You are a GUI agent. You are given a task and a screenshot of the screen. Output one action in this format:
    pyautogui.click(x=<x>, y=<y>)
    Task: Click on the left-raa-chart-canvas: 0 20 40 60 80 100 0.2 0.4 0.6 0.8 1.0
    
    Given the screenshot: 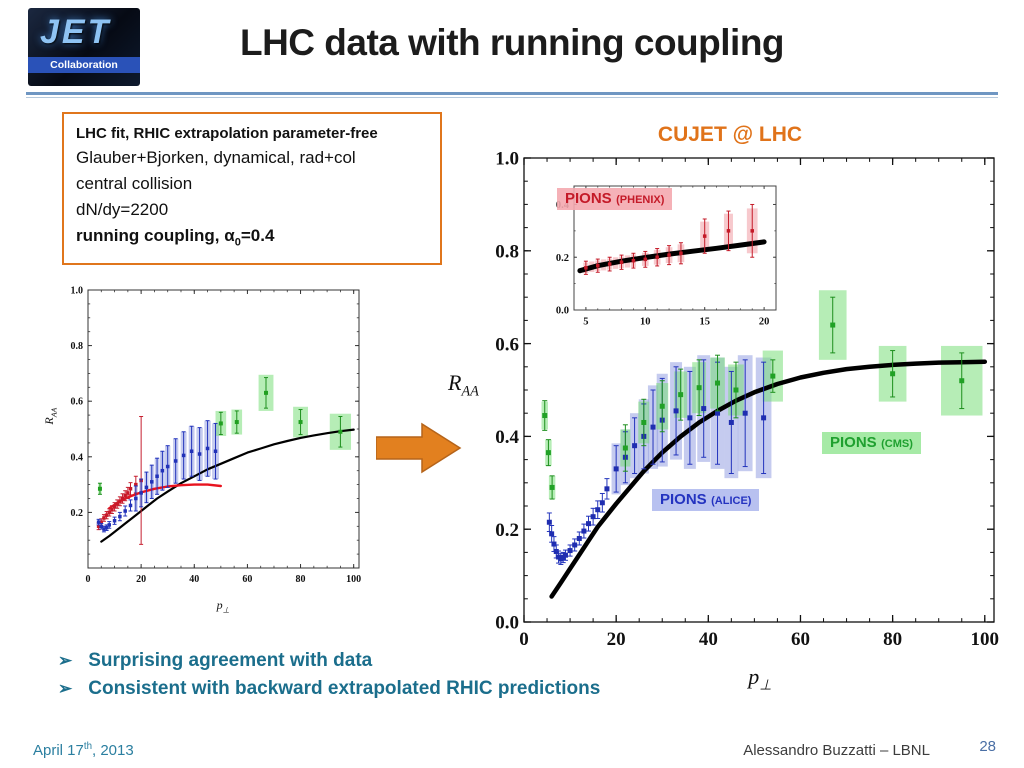 What is the action you would take?
    pyautogui.click(x=216, y=436)
    